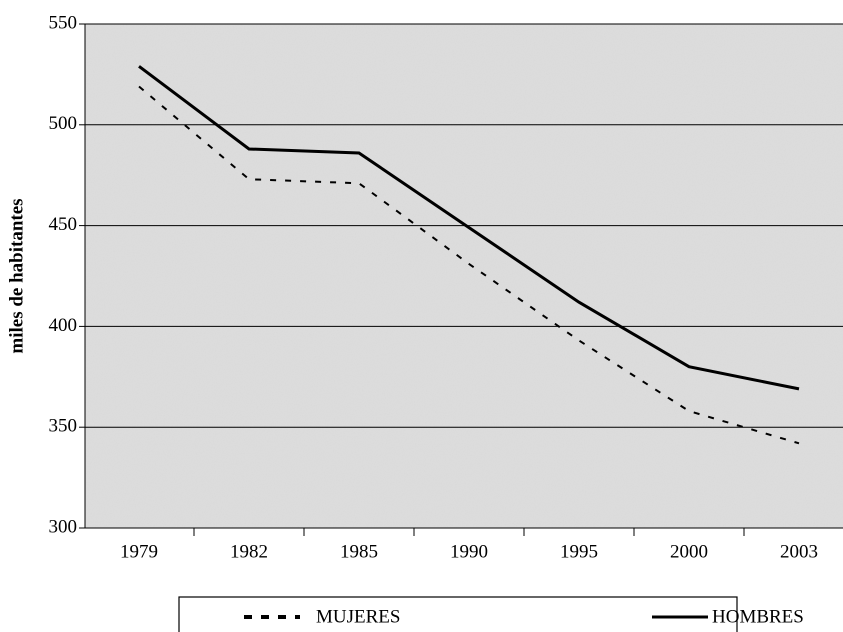 Image resolution: width=843 pixels, height=632 pixels. I want to click on x-tick-label: 2003, so click(799, 551).